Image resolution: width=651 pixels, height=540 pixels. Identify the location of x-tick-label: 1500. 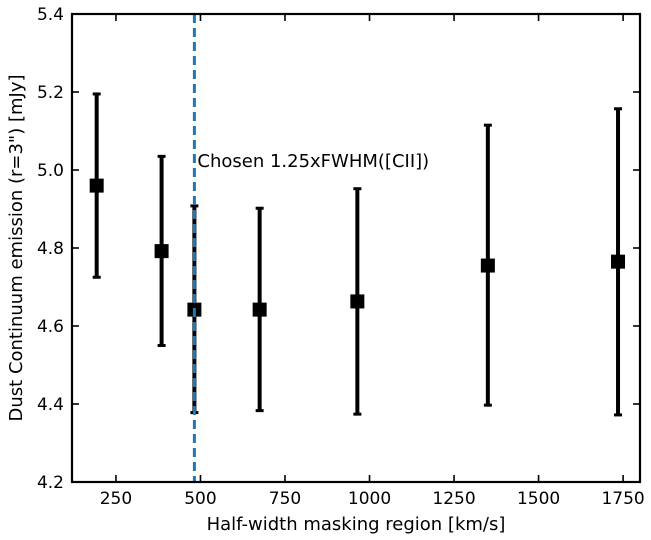
(538, 499).